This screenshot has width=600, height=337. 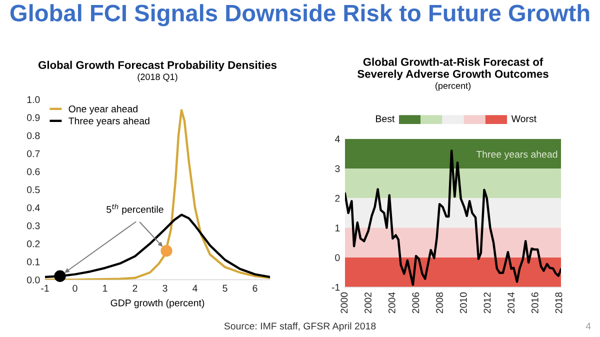 What do you see at coordinates (344, 303) in the screenshot?
I see `x-tick-label: 2000` at bounding box center [344, 303].